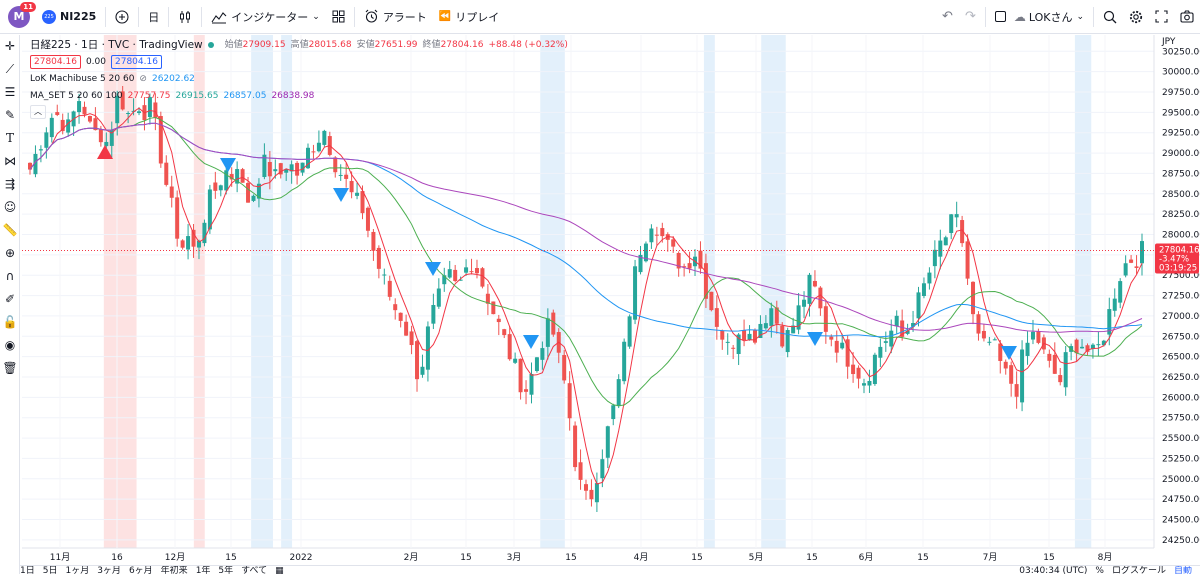 The width and height of the screenshot is (1200, 574). Describe the element at coordinates (970, 17) in the screenshot. I see `redo-button: ↷` at that location.